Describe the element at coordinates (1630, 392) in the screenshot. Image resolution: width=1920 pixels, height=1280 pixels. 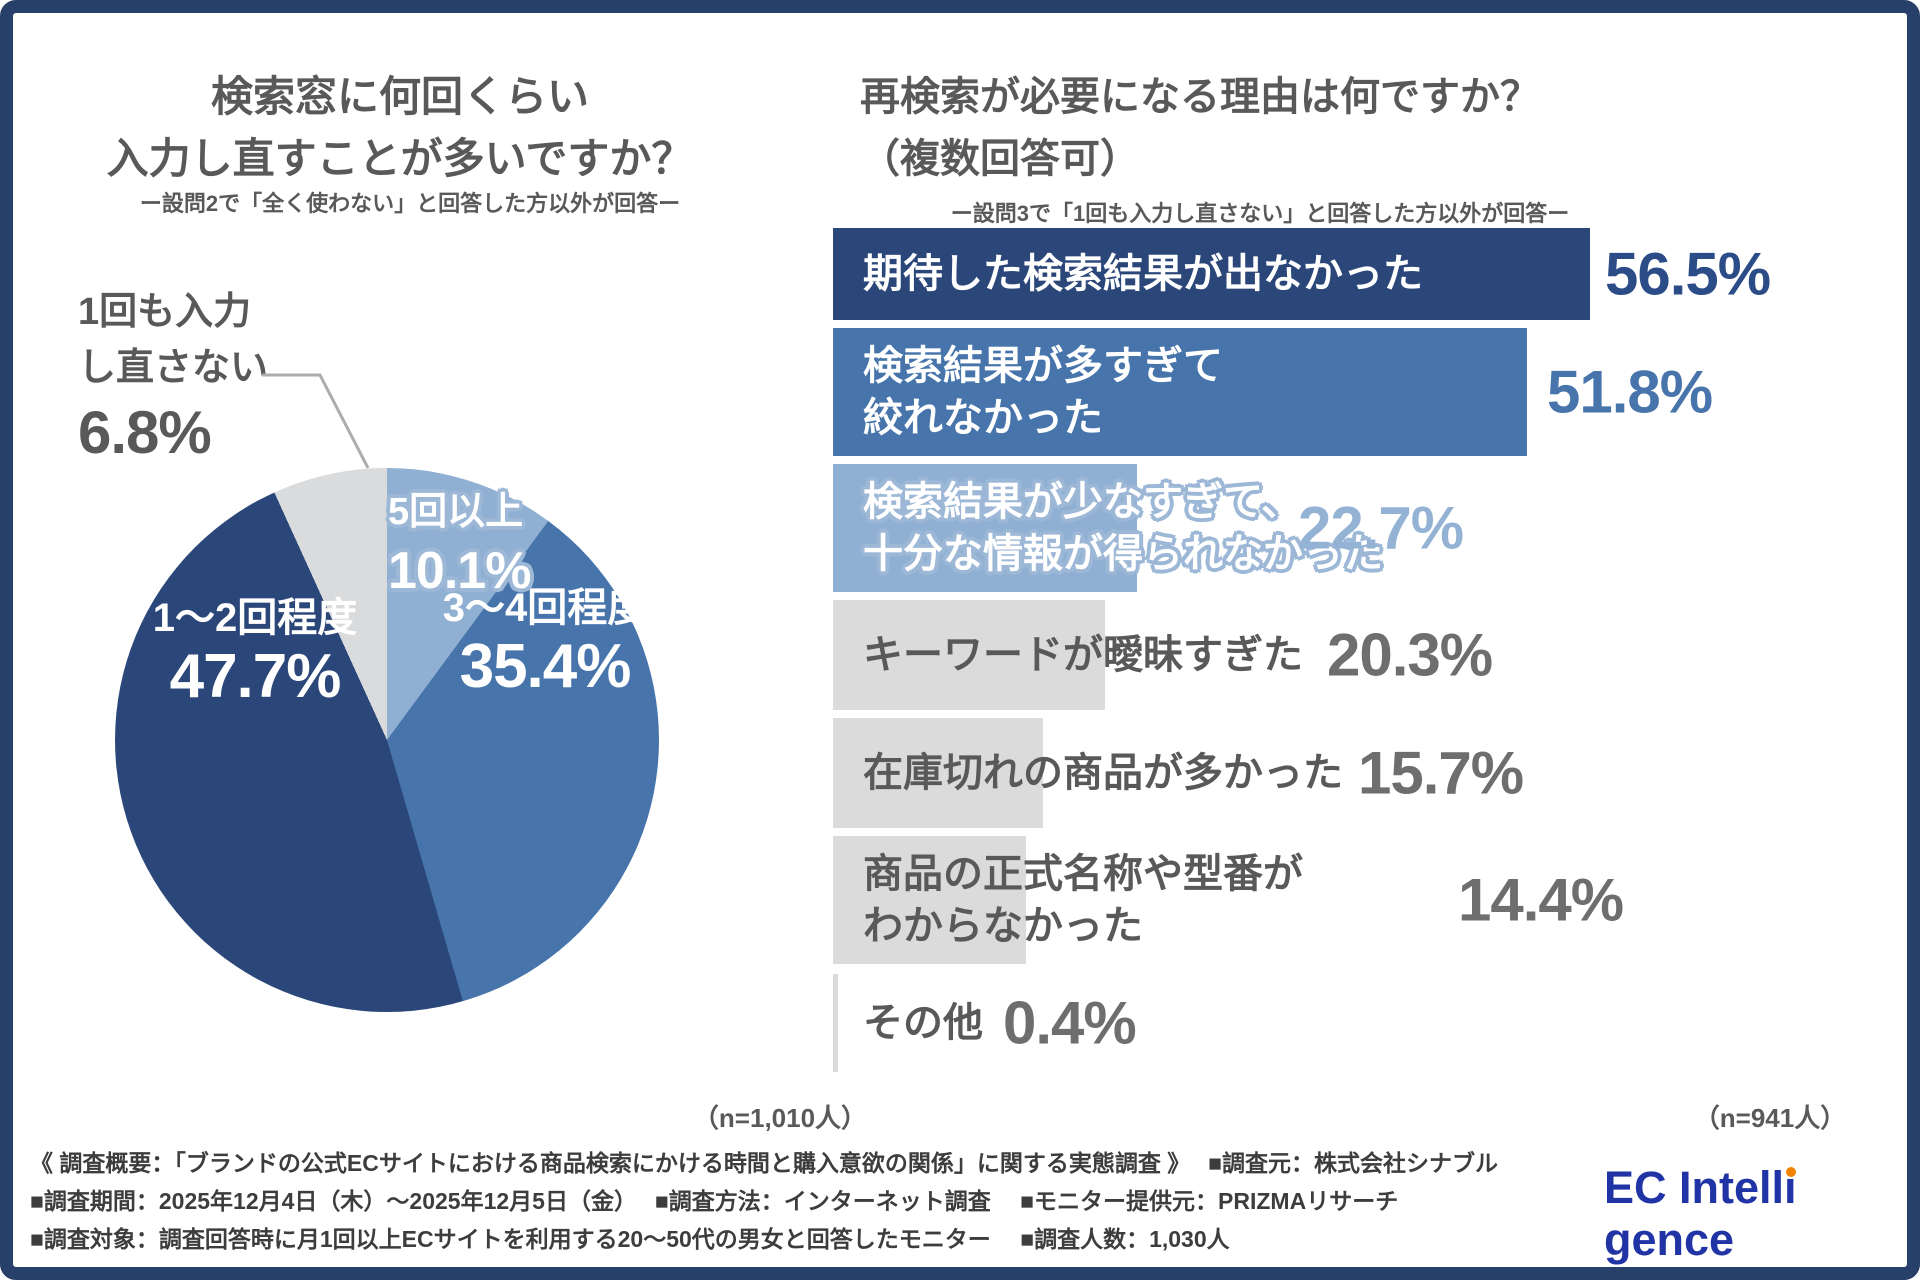
I see `bar-value: 51.8%` at that location.